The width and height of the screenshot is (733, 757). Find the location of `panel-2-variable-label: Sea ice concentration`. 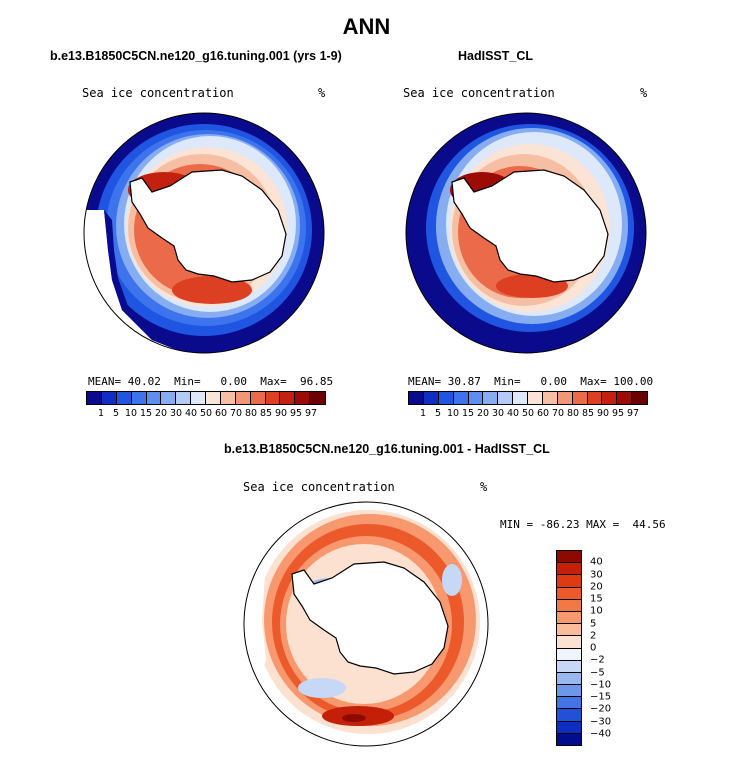

panel-2-variable-label: Sea ice concentration is located at coordinates (479, 93).